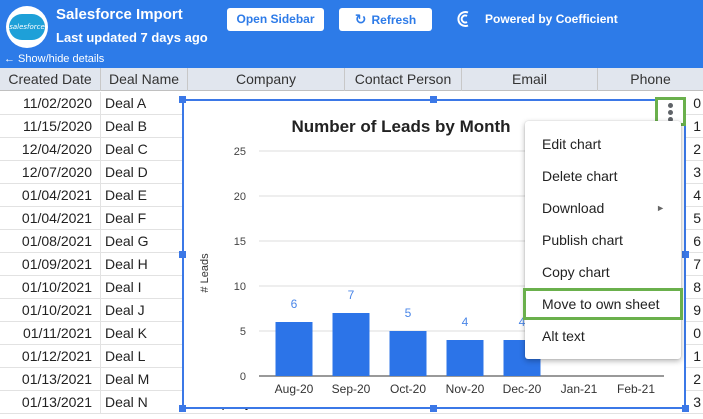 This screenshot has width=703, height=419. Describe the element at coordinates (522, 322) in the screenshot. I see `bar-value-label: 4` at that location.